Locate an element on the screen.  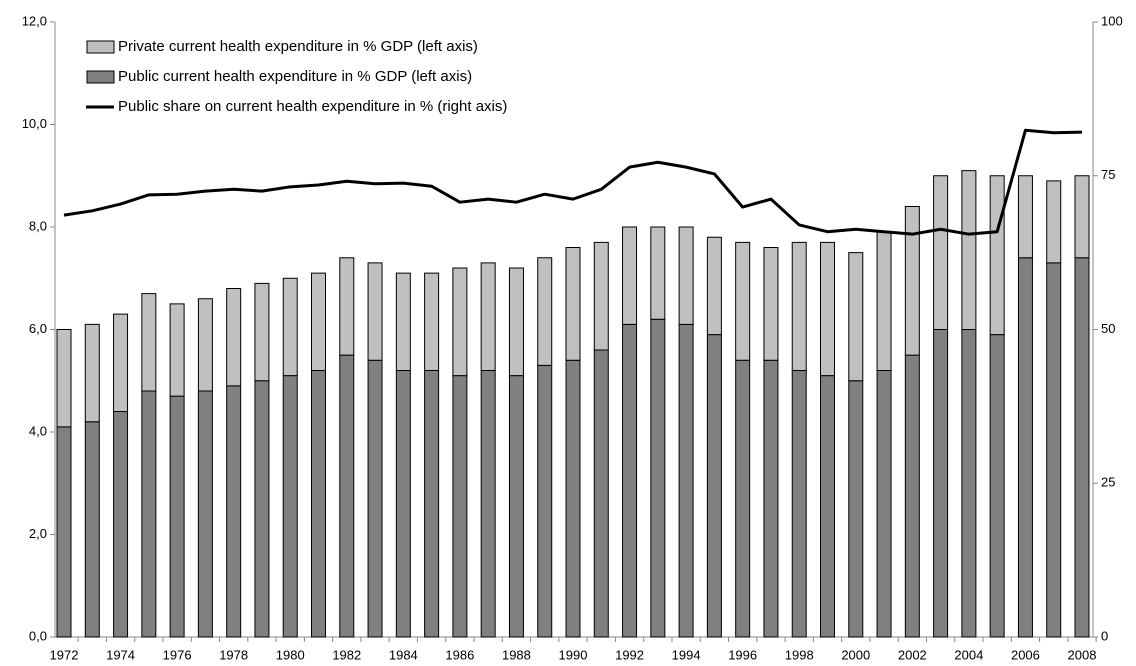
x-tick-label: 1976 is located at coordinates (177, 654).